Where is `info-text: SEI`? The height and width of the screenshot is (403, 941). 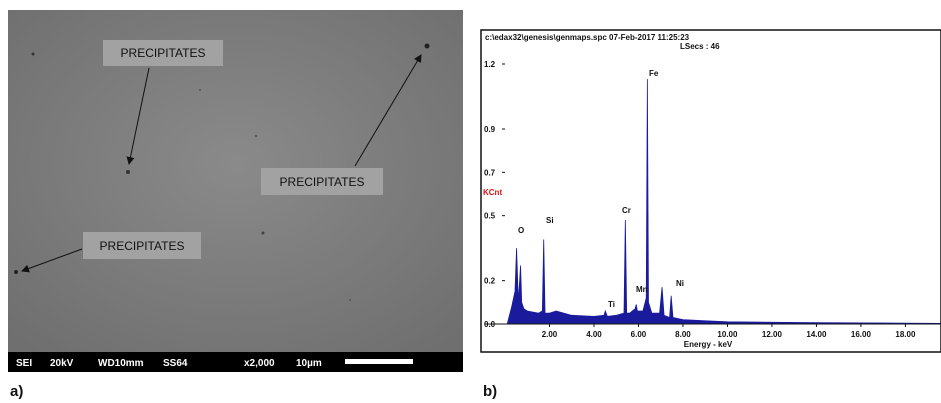 info-text: SEI is located at coordinates (24, 363).